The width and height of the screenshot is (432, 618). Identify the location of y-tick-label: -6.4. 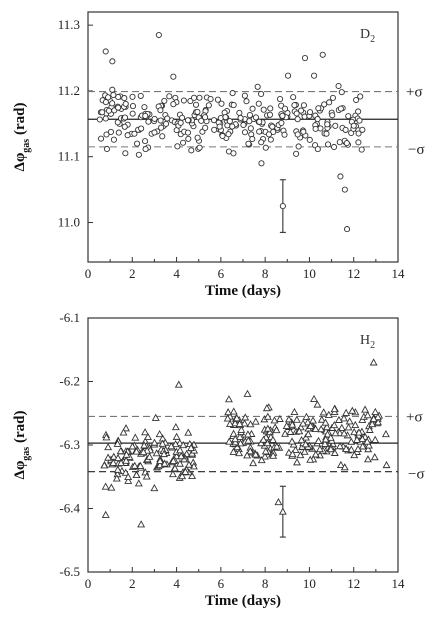
(69, 508).